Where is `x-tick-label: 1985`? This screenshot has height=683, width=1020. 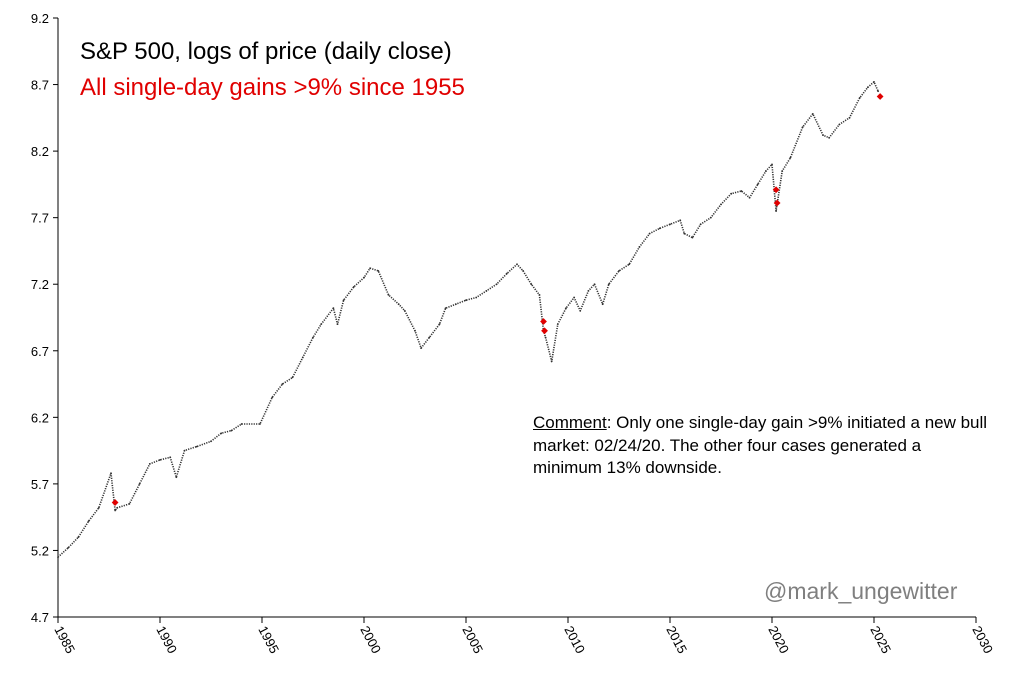 x-tick-label: 1985 is located at coordinates (64, 639).